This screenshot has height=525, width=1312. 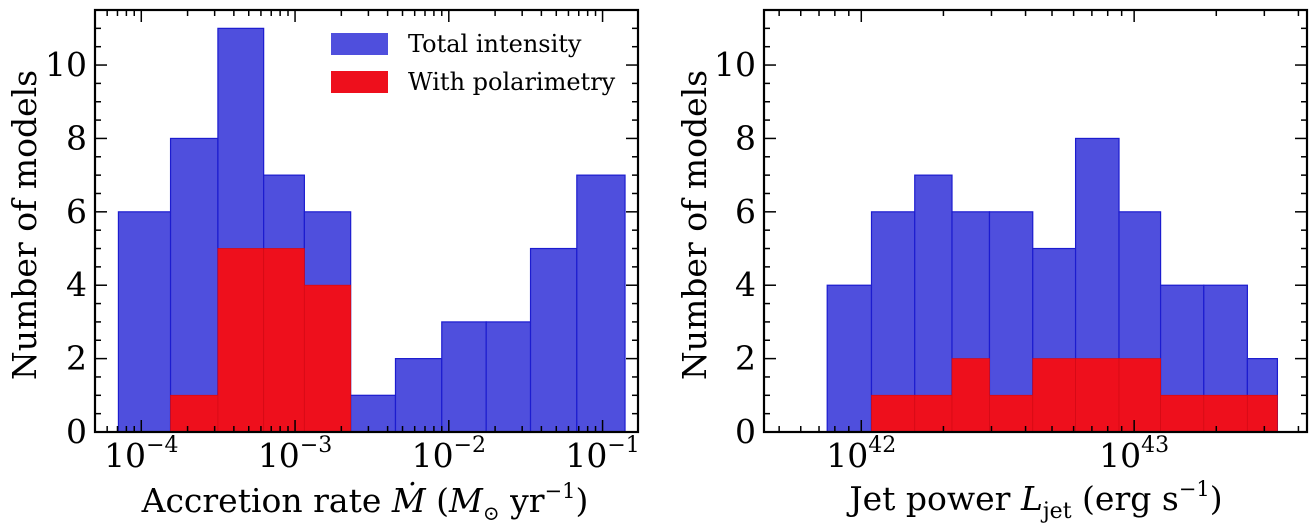 I want to click on x-tick-label: 1042, so click(x=861, y=454).